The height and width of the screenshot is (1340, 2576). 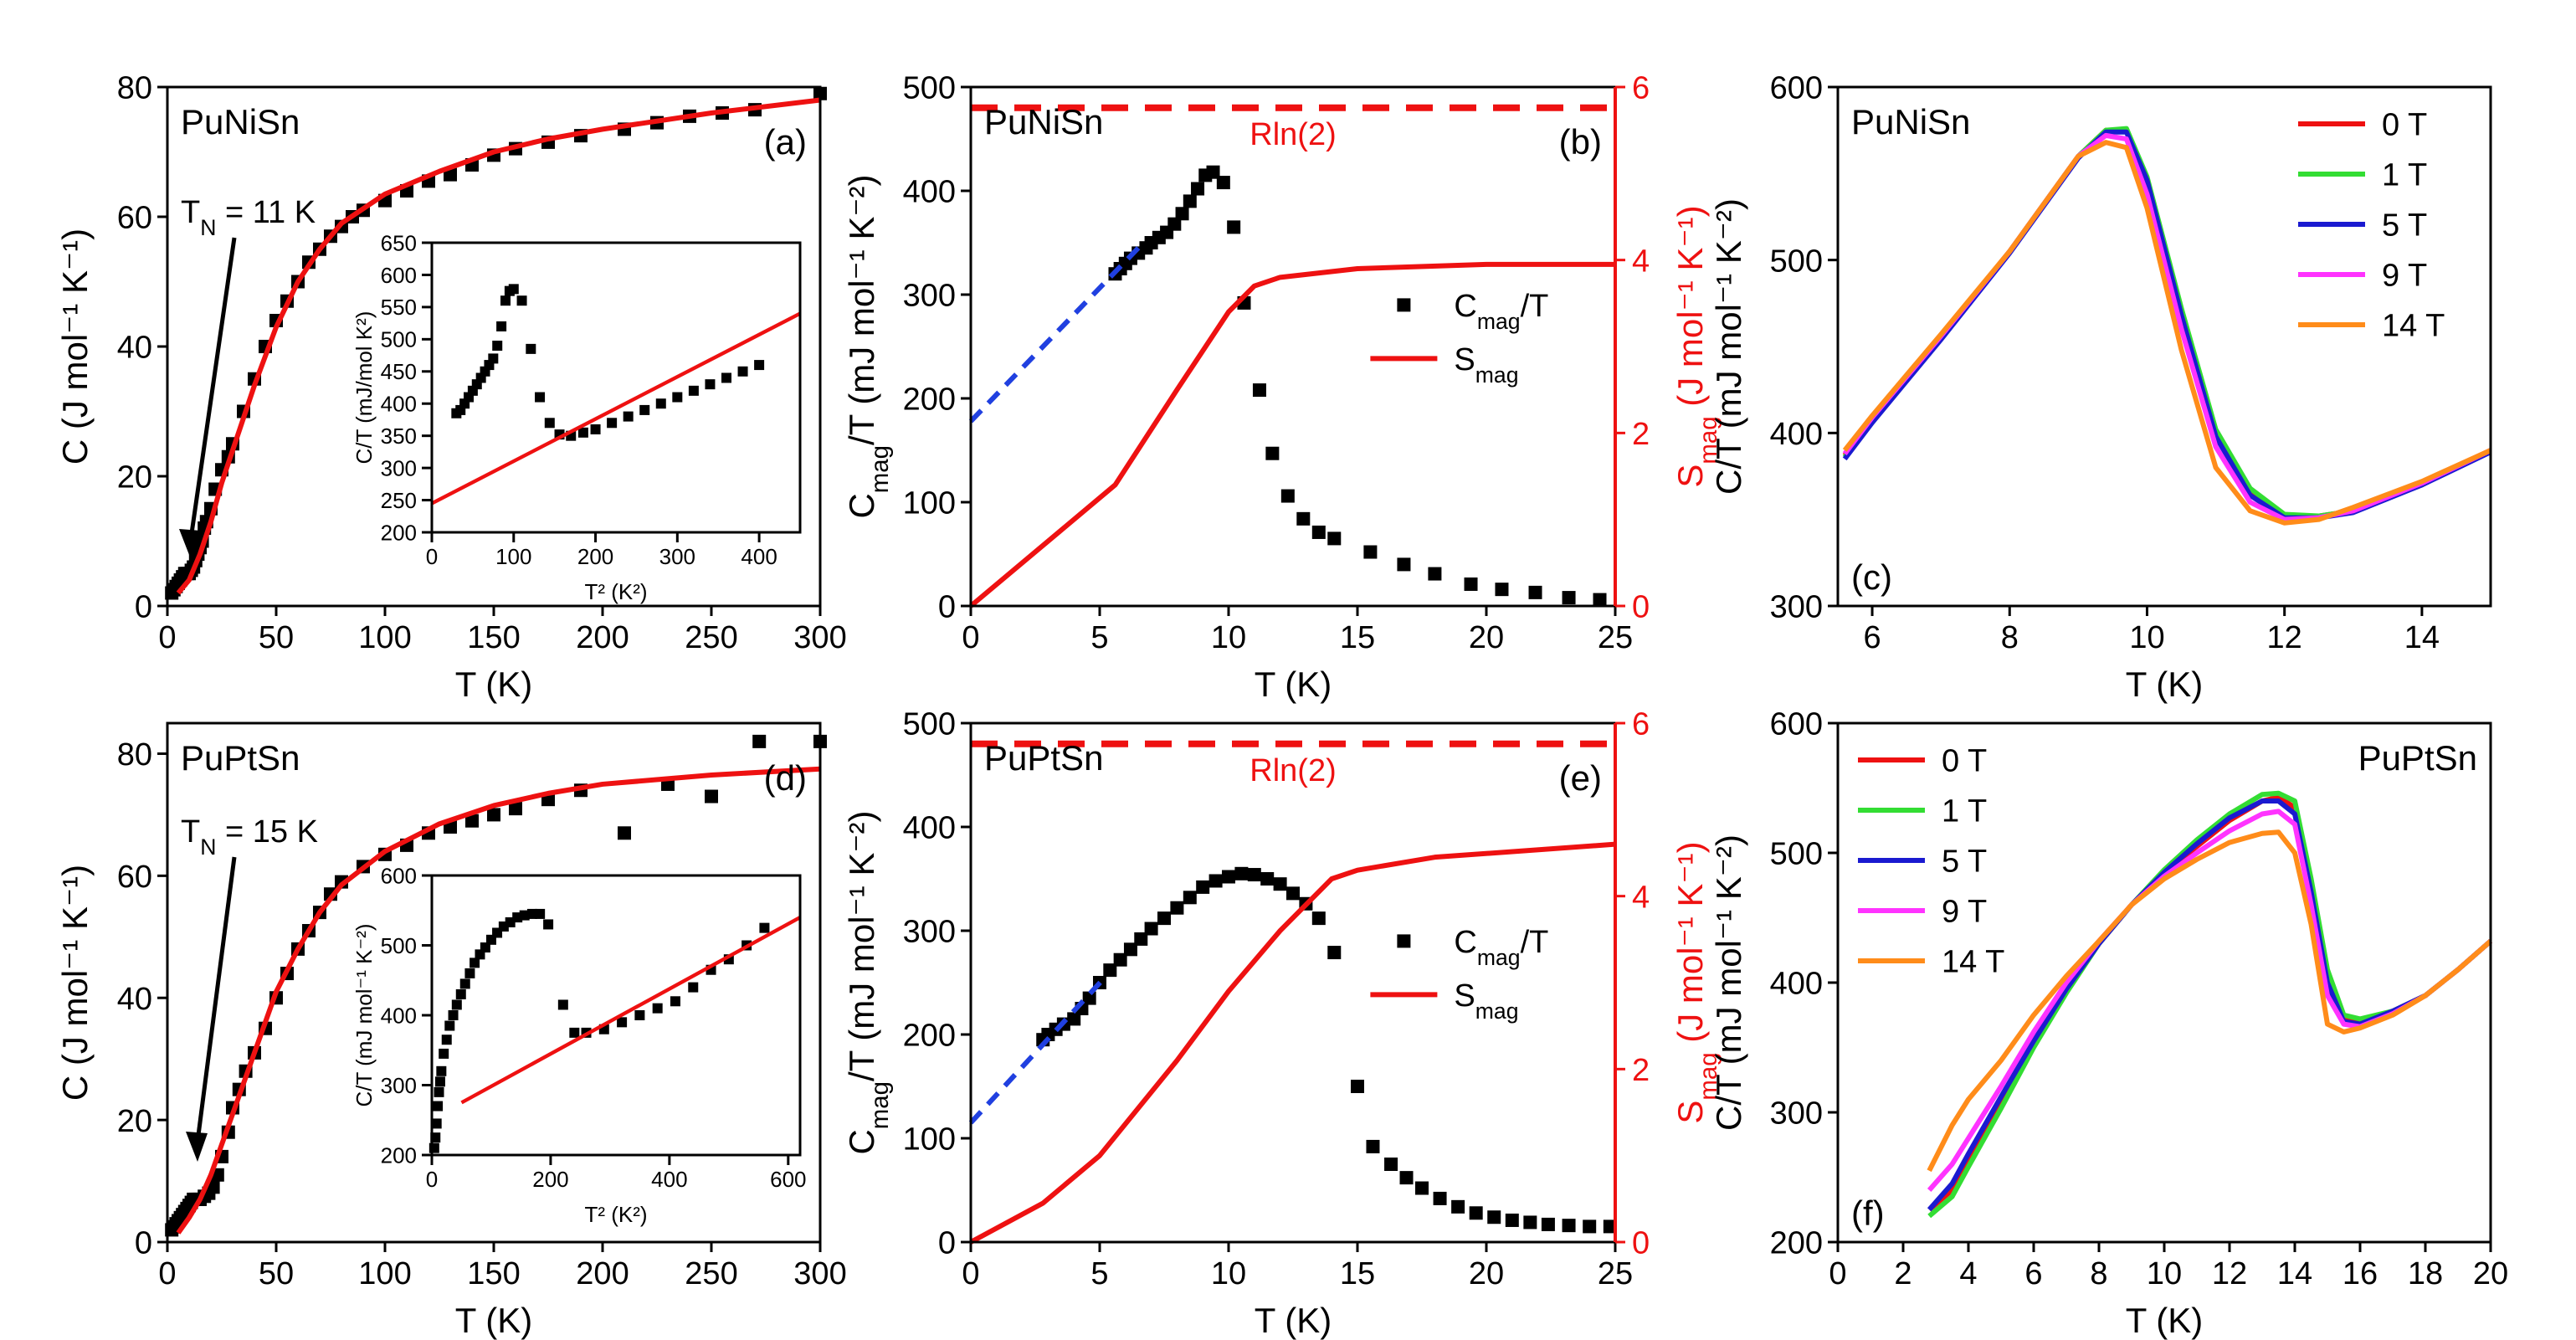 What do you see at coordinates (1964, 862) in the screenshot?
I see `legend-label: 5 T` at bounding box center [1964, 862].